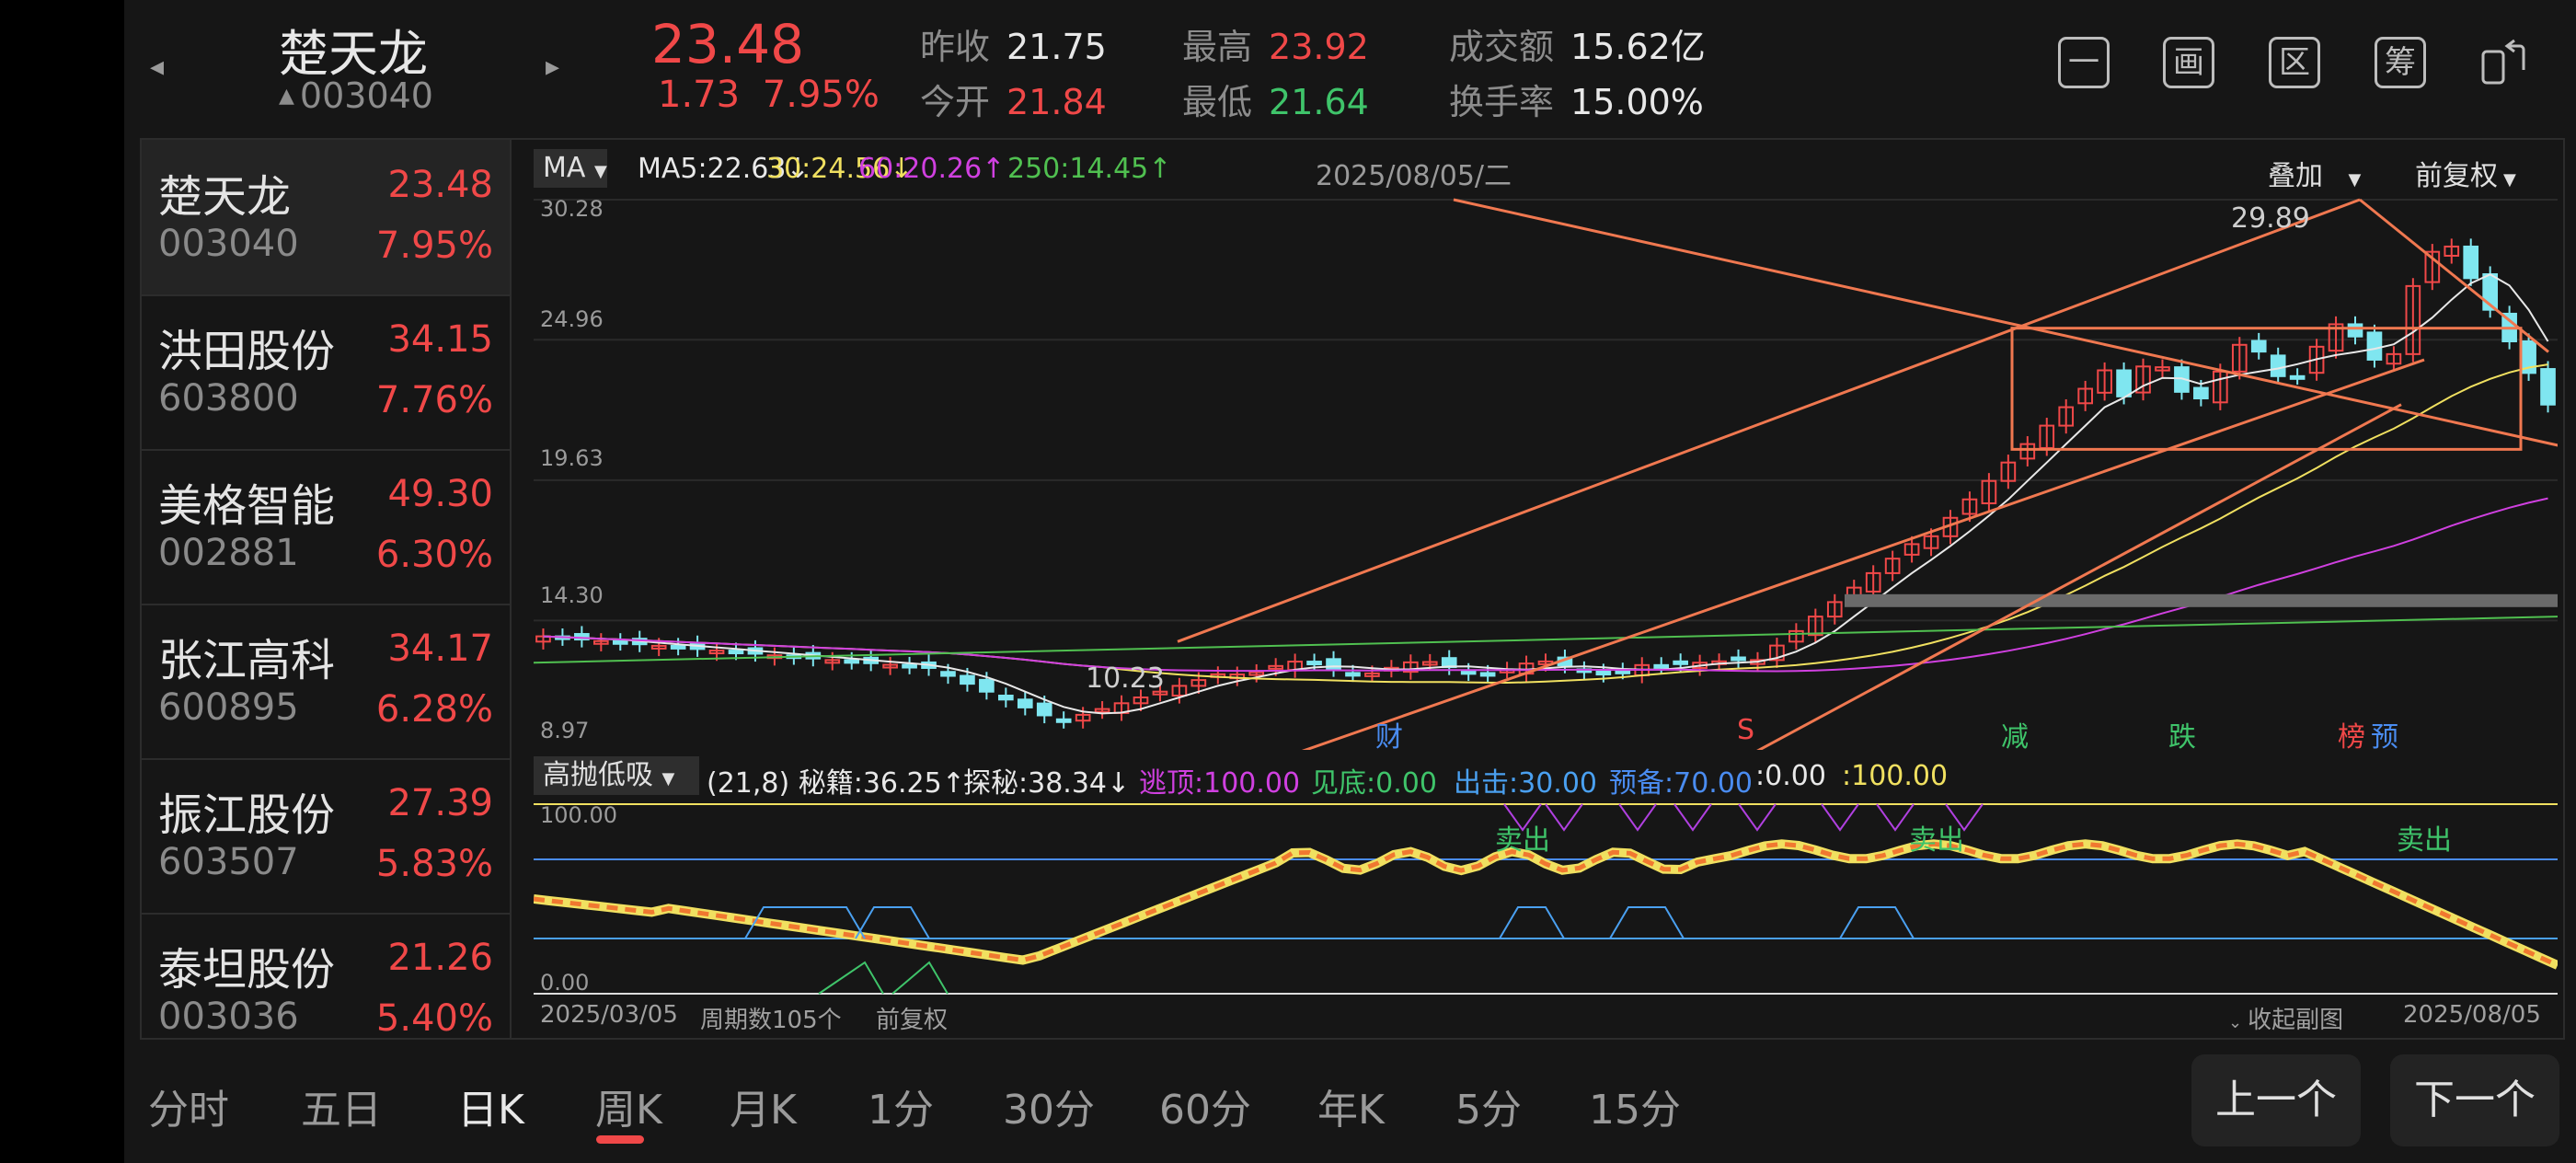  What do you see at coordinates (763, 1111) in the screenshot?
I see `period-tab: 月K` at bounding box center [763, 1111].